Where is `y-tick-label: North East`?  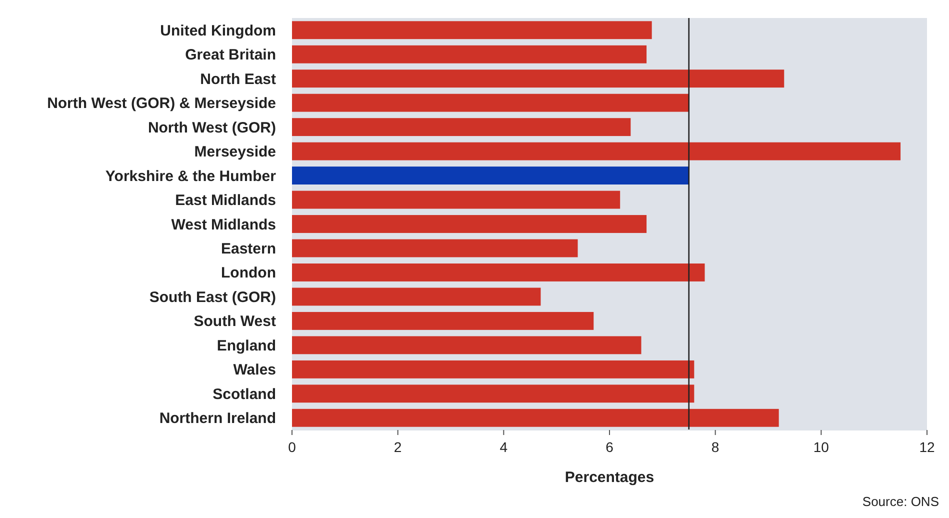
y-tick-label: North East is located at coordinates (238, 79).